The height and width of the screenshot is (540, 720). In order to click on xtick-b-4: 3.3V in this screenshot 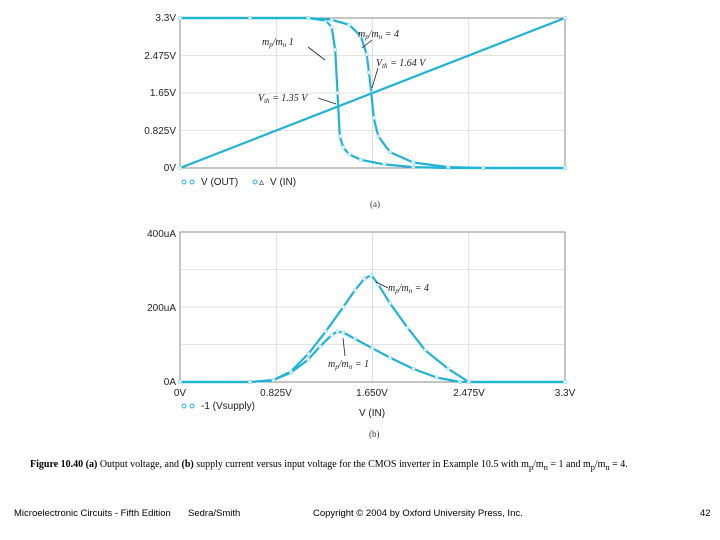, I will do `click(565, 393)`.